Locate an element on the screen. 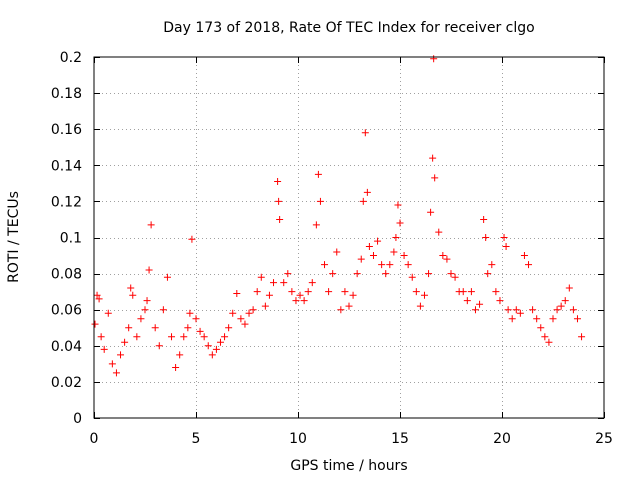  x-tick-labels: 0 5 10 15 20 25 is located at coordinates (351, 439).